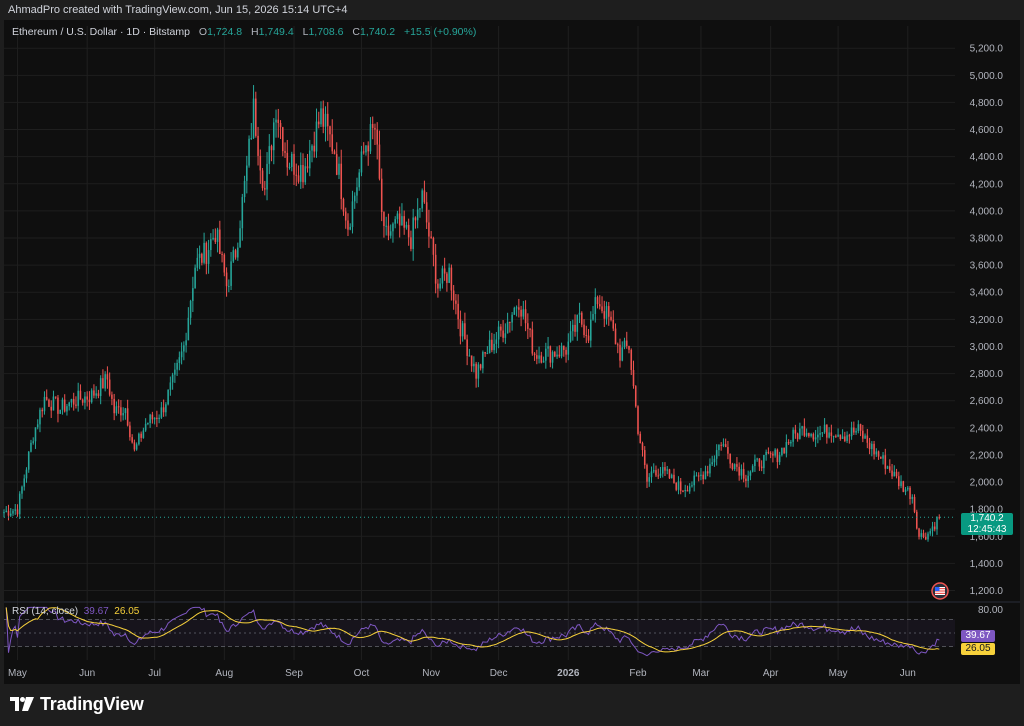 The width and height of the screenshot is (1024, 726). Describe the element at coordinates (987, 564) in the screenshot. I see `y-tick-label: 1,400.0` at that location.